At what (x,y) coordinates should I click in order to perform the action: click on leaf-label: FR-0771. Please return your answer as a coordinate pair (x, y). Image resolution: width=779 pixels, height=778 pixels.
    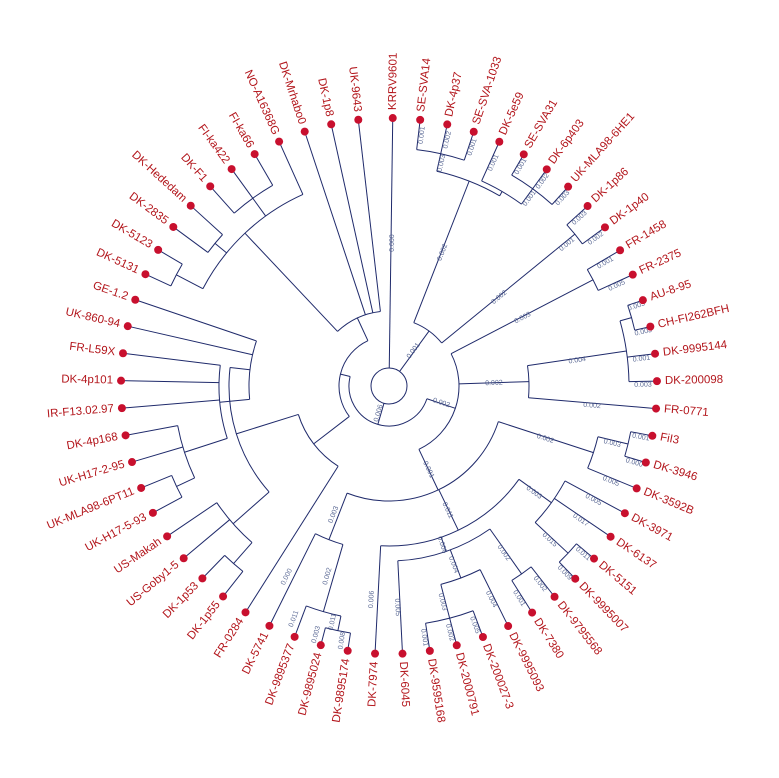
    Looking at the image, I should click on (687, 411).